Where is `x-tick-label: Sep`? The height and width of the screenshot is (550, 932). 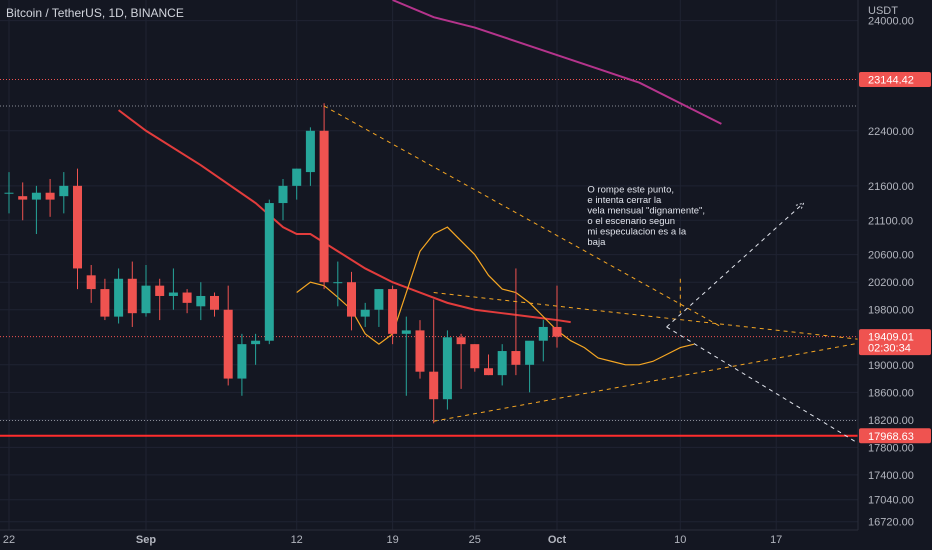
x-tick-label: Sep is located at coordinates (146, 540).